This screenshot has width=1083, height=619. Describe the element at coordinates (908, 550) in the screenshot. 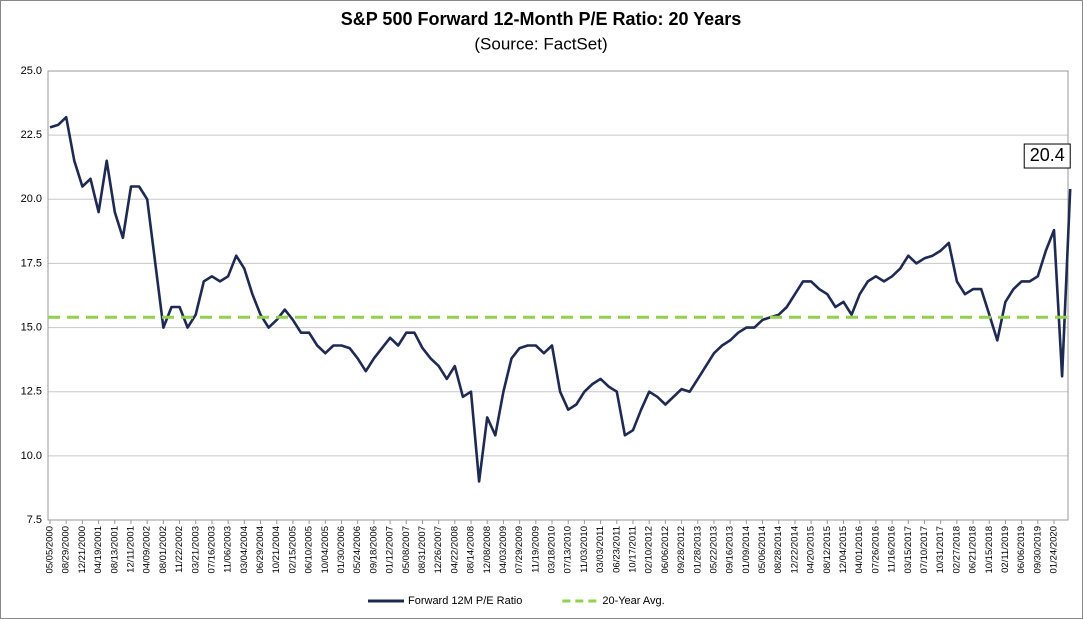

I see `x-tick-label: 03/15/2017` at that location.